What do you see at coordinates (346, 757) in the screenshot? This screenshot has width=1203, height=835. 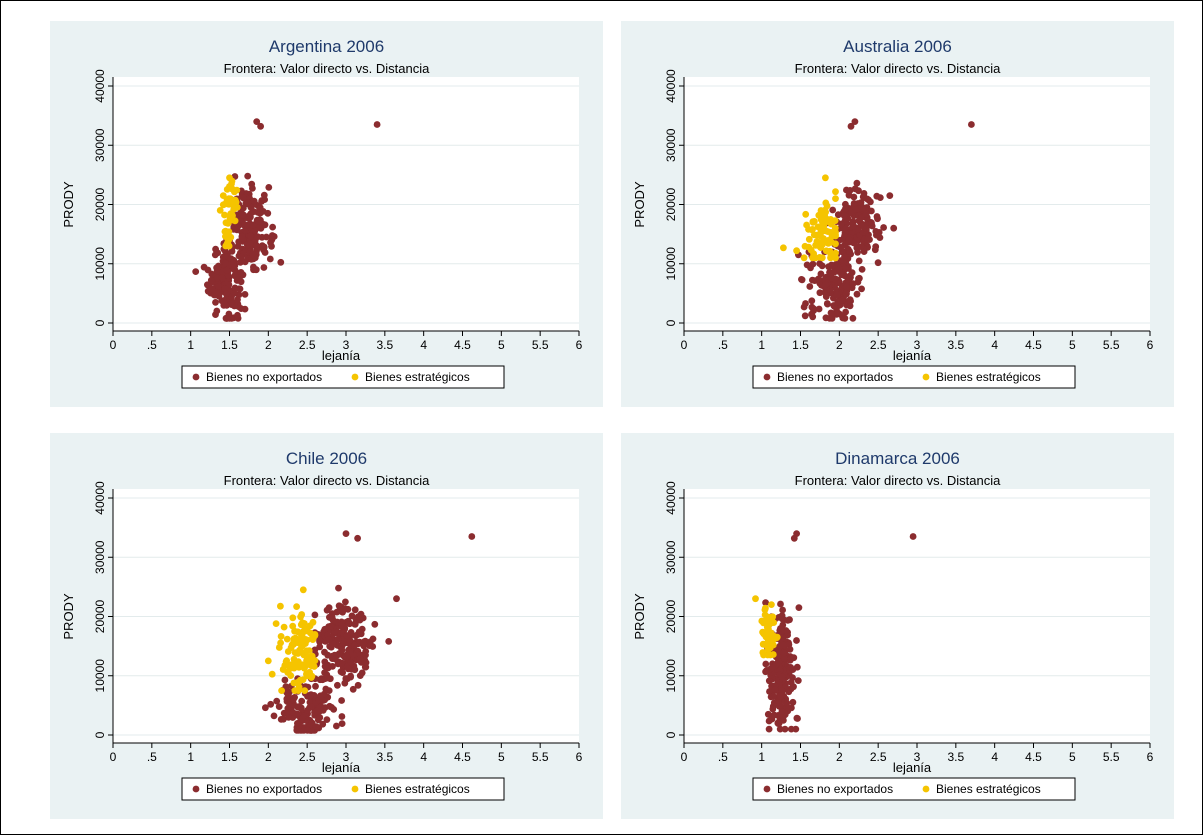 I see `x-tick-label: 3` at bounding box center [346, 757].